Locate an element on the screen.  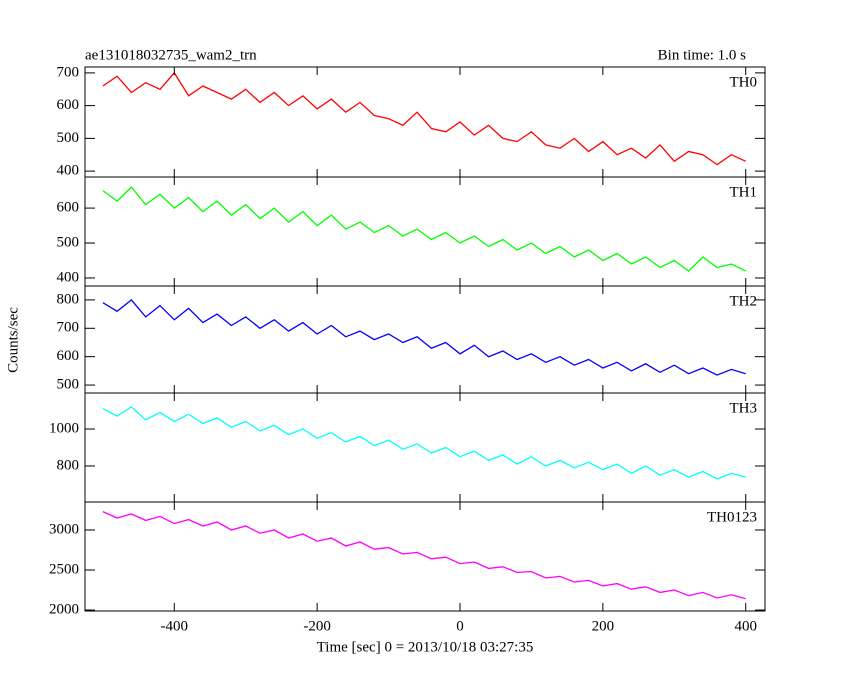
y-tick-label: 1000 is located at coordinates (64, 428).